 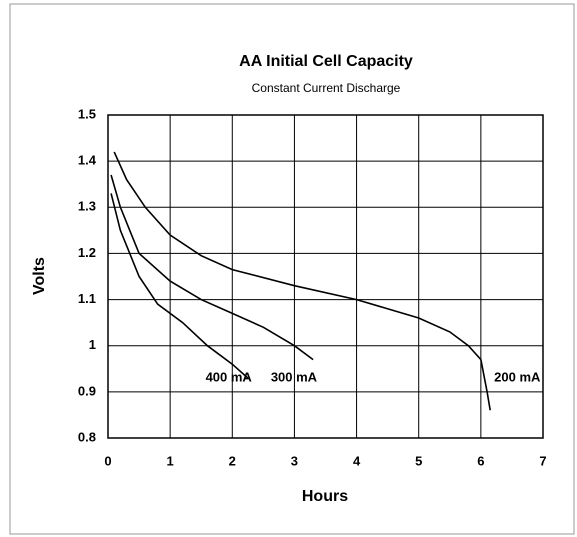 What do you see at coordinates (517, 376) in the screenshot?
I see `series-label: 200 mA` at bounding box center [517, 376].